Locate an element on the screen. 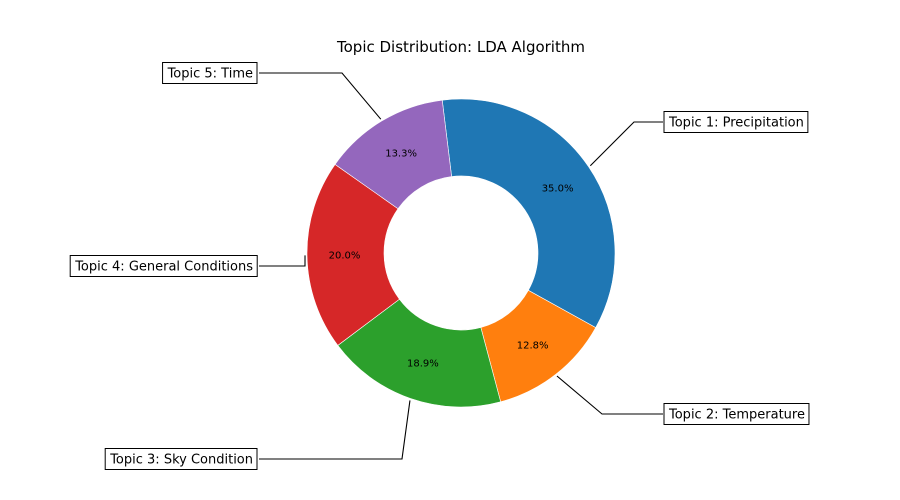 The width and height of the screenshot is (900, 500). slice-label-topic-2-temperature: Topic 2: Temperature is located at coordinates (736, 414).